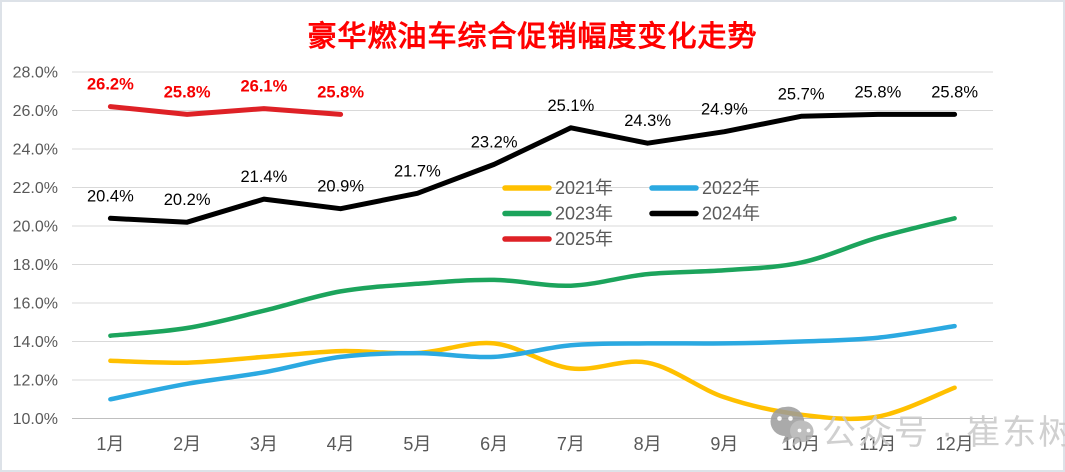 The width and height of the screenshot is (1065, 472). I want to click on data-label-2024: 21.7%, so click(417, 171).